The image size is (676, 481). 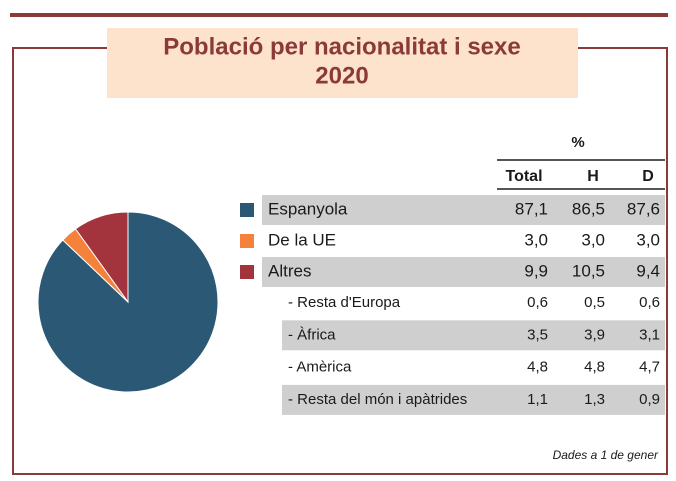 I want to click on cell: 9,4, so click(x=648, y=270).